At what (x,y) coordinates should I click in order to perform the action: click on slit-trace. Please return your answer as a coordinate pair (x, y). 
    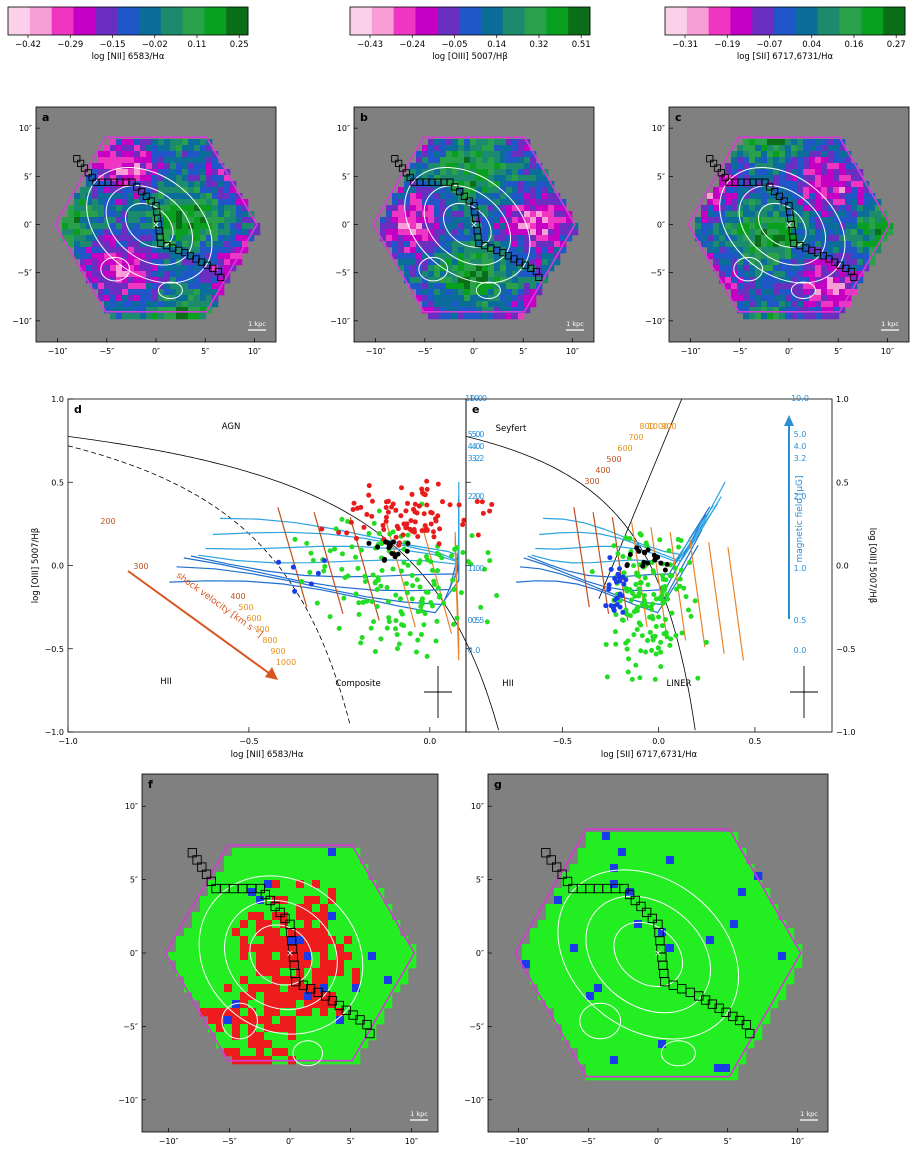
    Looking at the image, I should click on (648, 943).